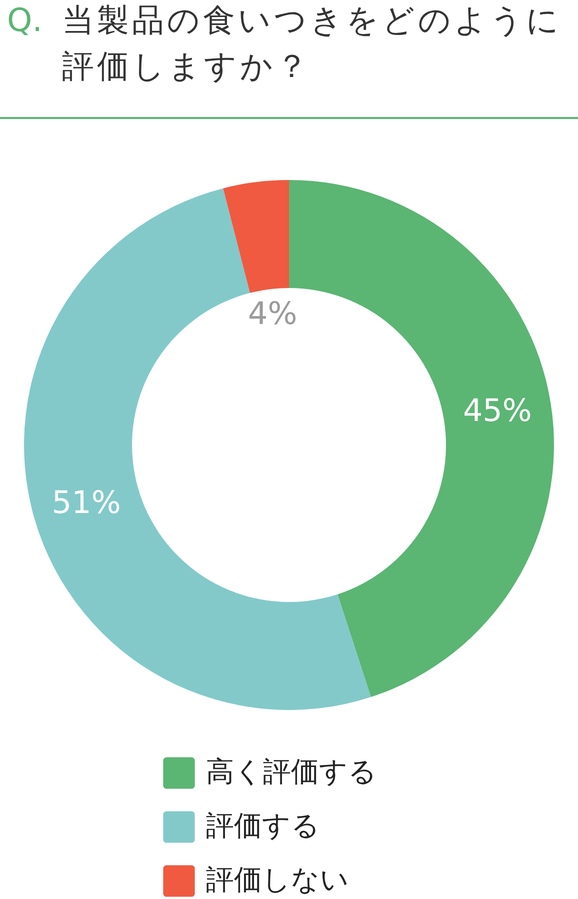 This screenshot has width=578, height=899. What do you see at coordinates (263, 825) in the screenshot?
I see `legend-label: 評価する` at bounding box center [263, 825].